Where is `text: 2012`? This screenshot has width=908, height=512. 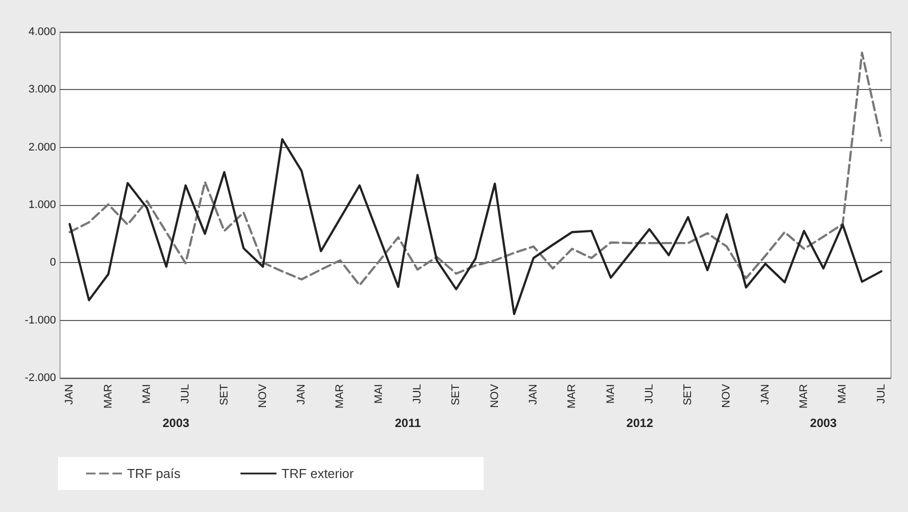
text: 2012 is located at coordinates (640, 423).